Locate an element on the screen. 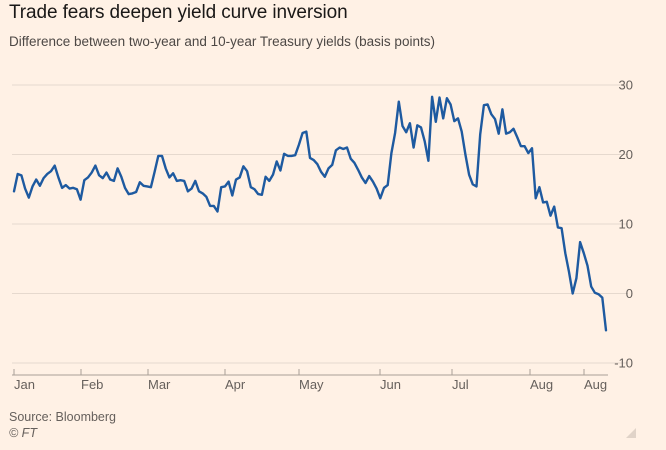  x-tick-label: Feb is located at coordinates (92, 384).